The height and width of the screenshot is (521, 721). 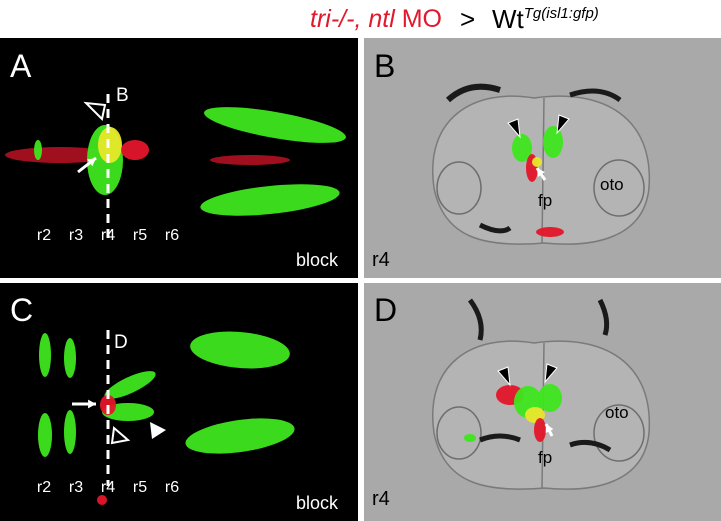 I want to click on panel-label: A, so click(x=21, y=66).